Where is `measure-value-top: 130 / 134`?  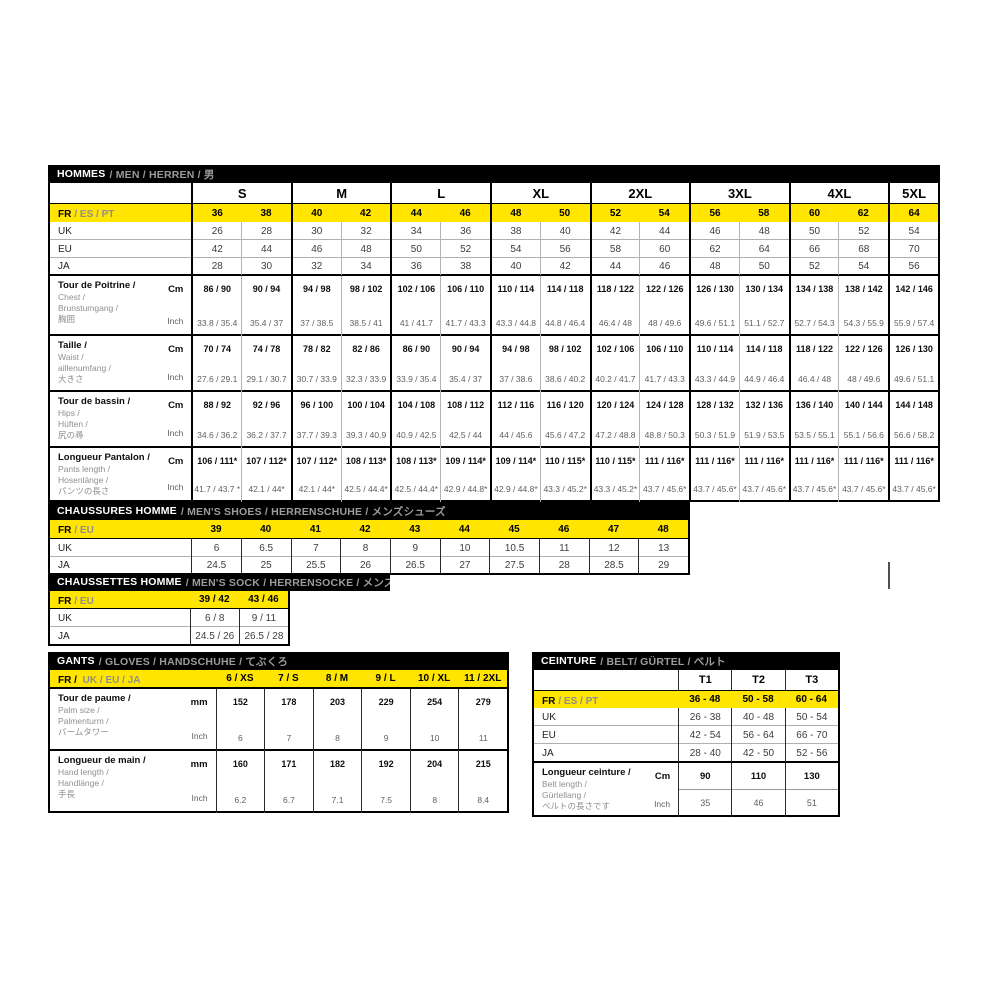 measure-value-top: 130 / 134 is located at coordinates (764, 289).